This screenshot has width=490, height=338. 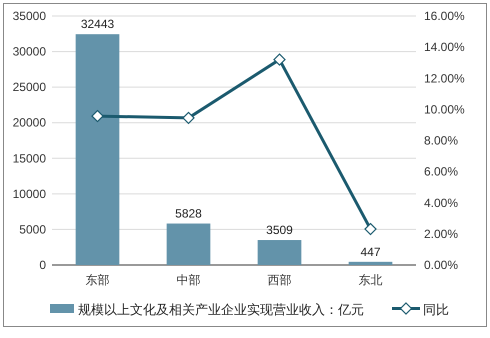 I want to click on y-tick-label: 30000, so click(x=29, y=51).